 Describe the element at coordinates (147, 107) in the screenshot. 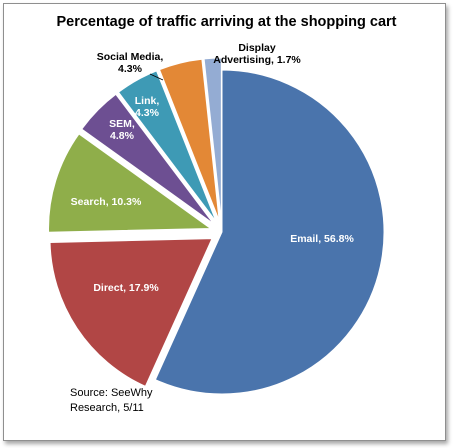

I see `data-label-link: Link, 4.3%` at that location.